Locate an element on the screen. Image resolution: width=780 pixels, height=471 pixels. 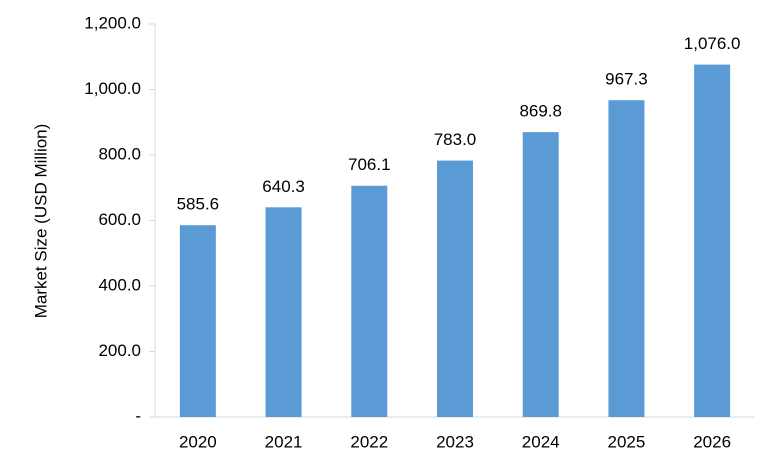
value-label: 869.8 is located at coordinates (540, 111).